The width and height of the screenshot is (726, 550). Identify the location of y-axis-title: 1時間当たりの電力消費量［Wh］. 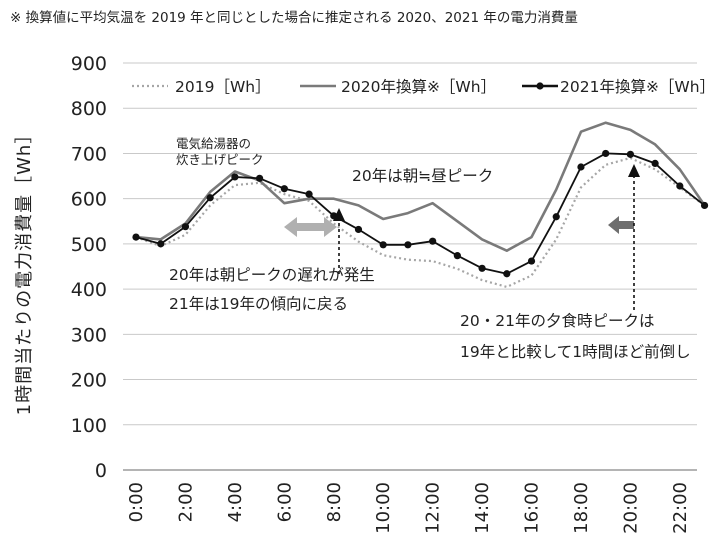
(24, 270).